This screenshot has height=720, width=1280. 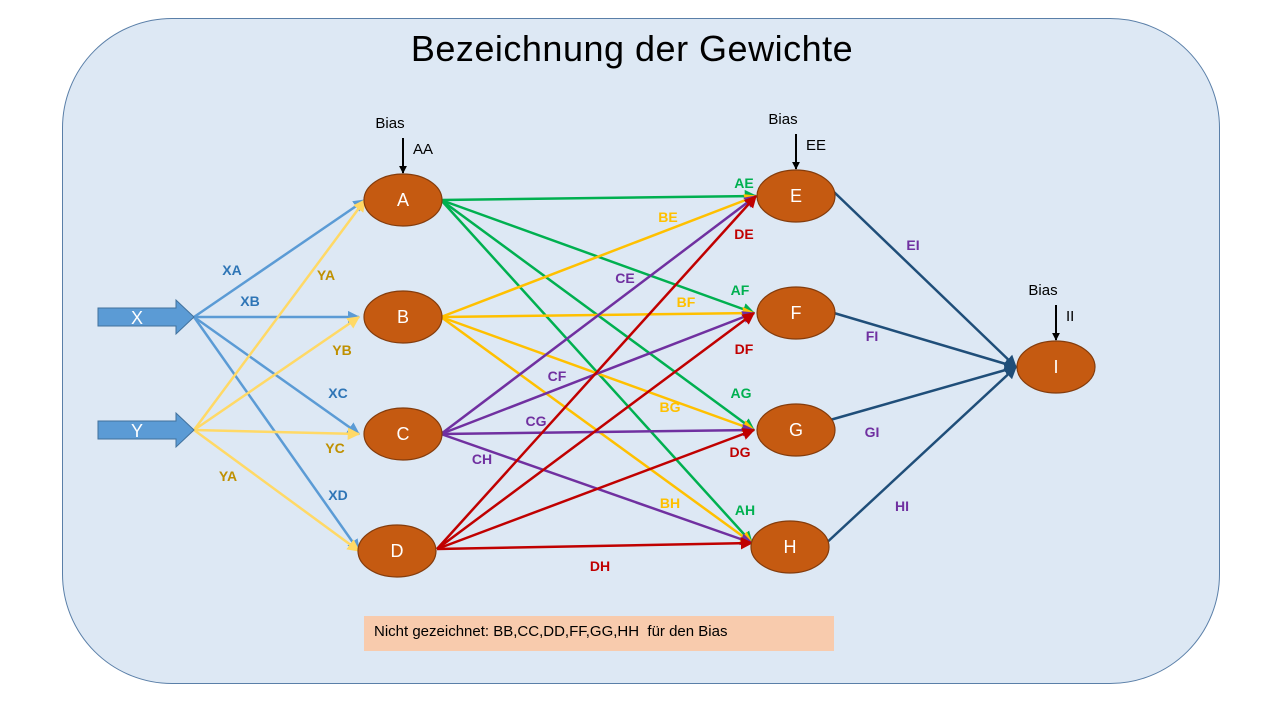 What do you see at coordinates (670, 407) in the screenshot?
I see `weight-label-bg: BG` at bounding box center [670, 407].